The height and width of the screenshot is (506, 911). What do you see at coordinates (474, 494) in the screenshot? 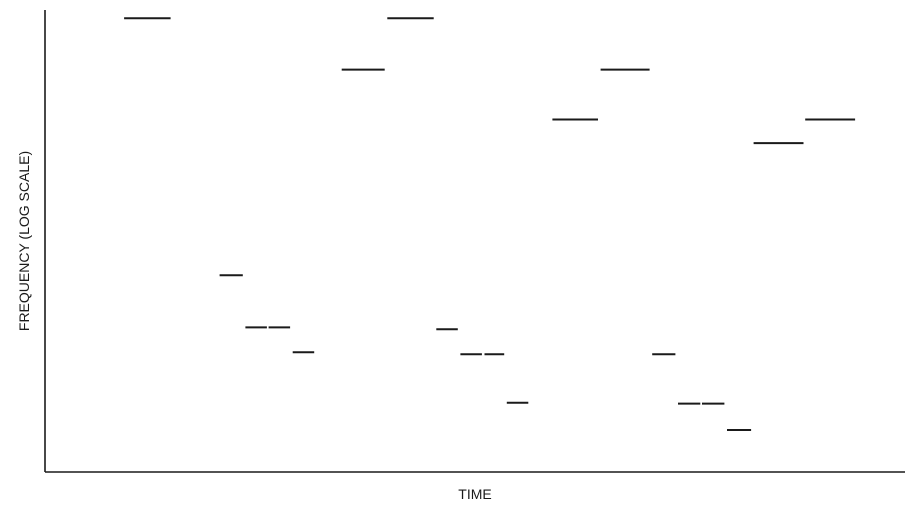
I see `x-axis-label: TIME` at bounding box center [474, 494].